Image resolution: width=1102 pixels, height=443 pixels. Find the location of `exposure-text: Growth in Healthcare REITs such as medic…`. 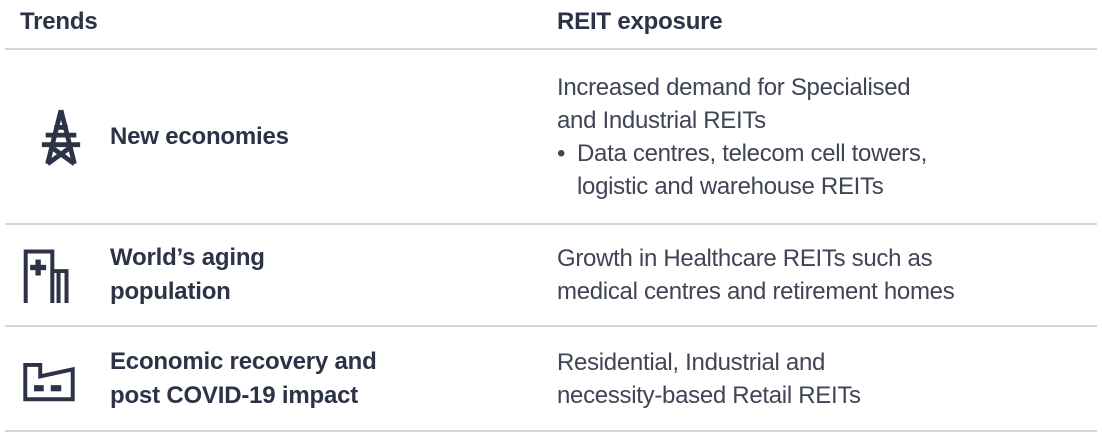

exposure-text: Growth in Healthcare REITs such as medic… is located at coordinates (756, 275).